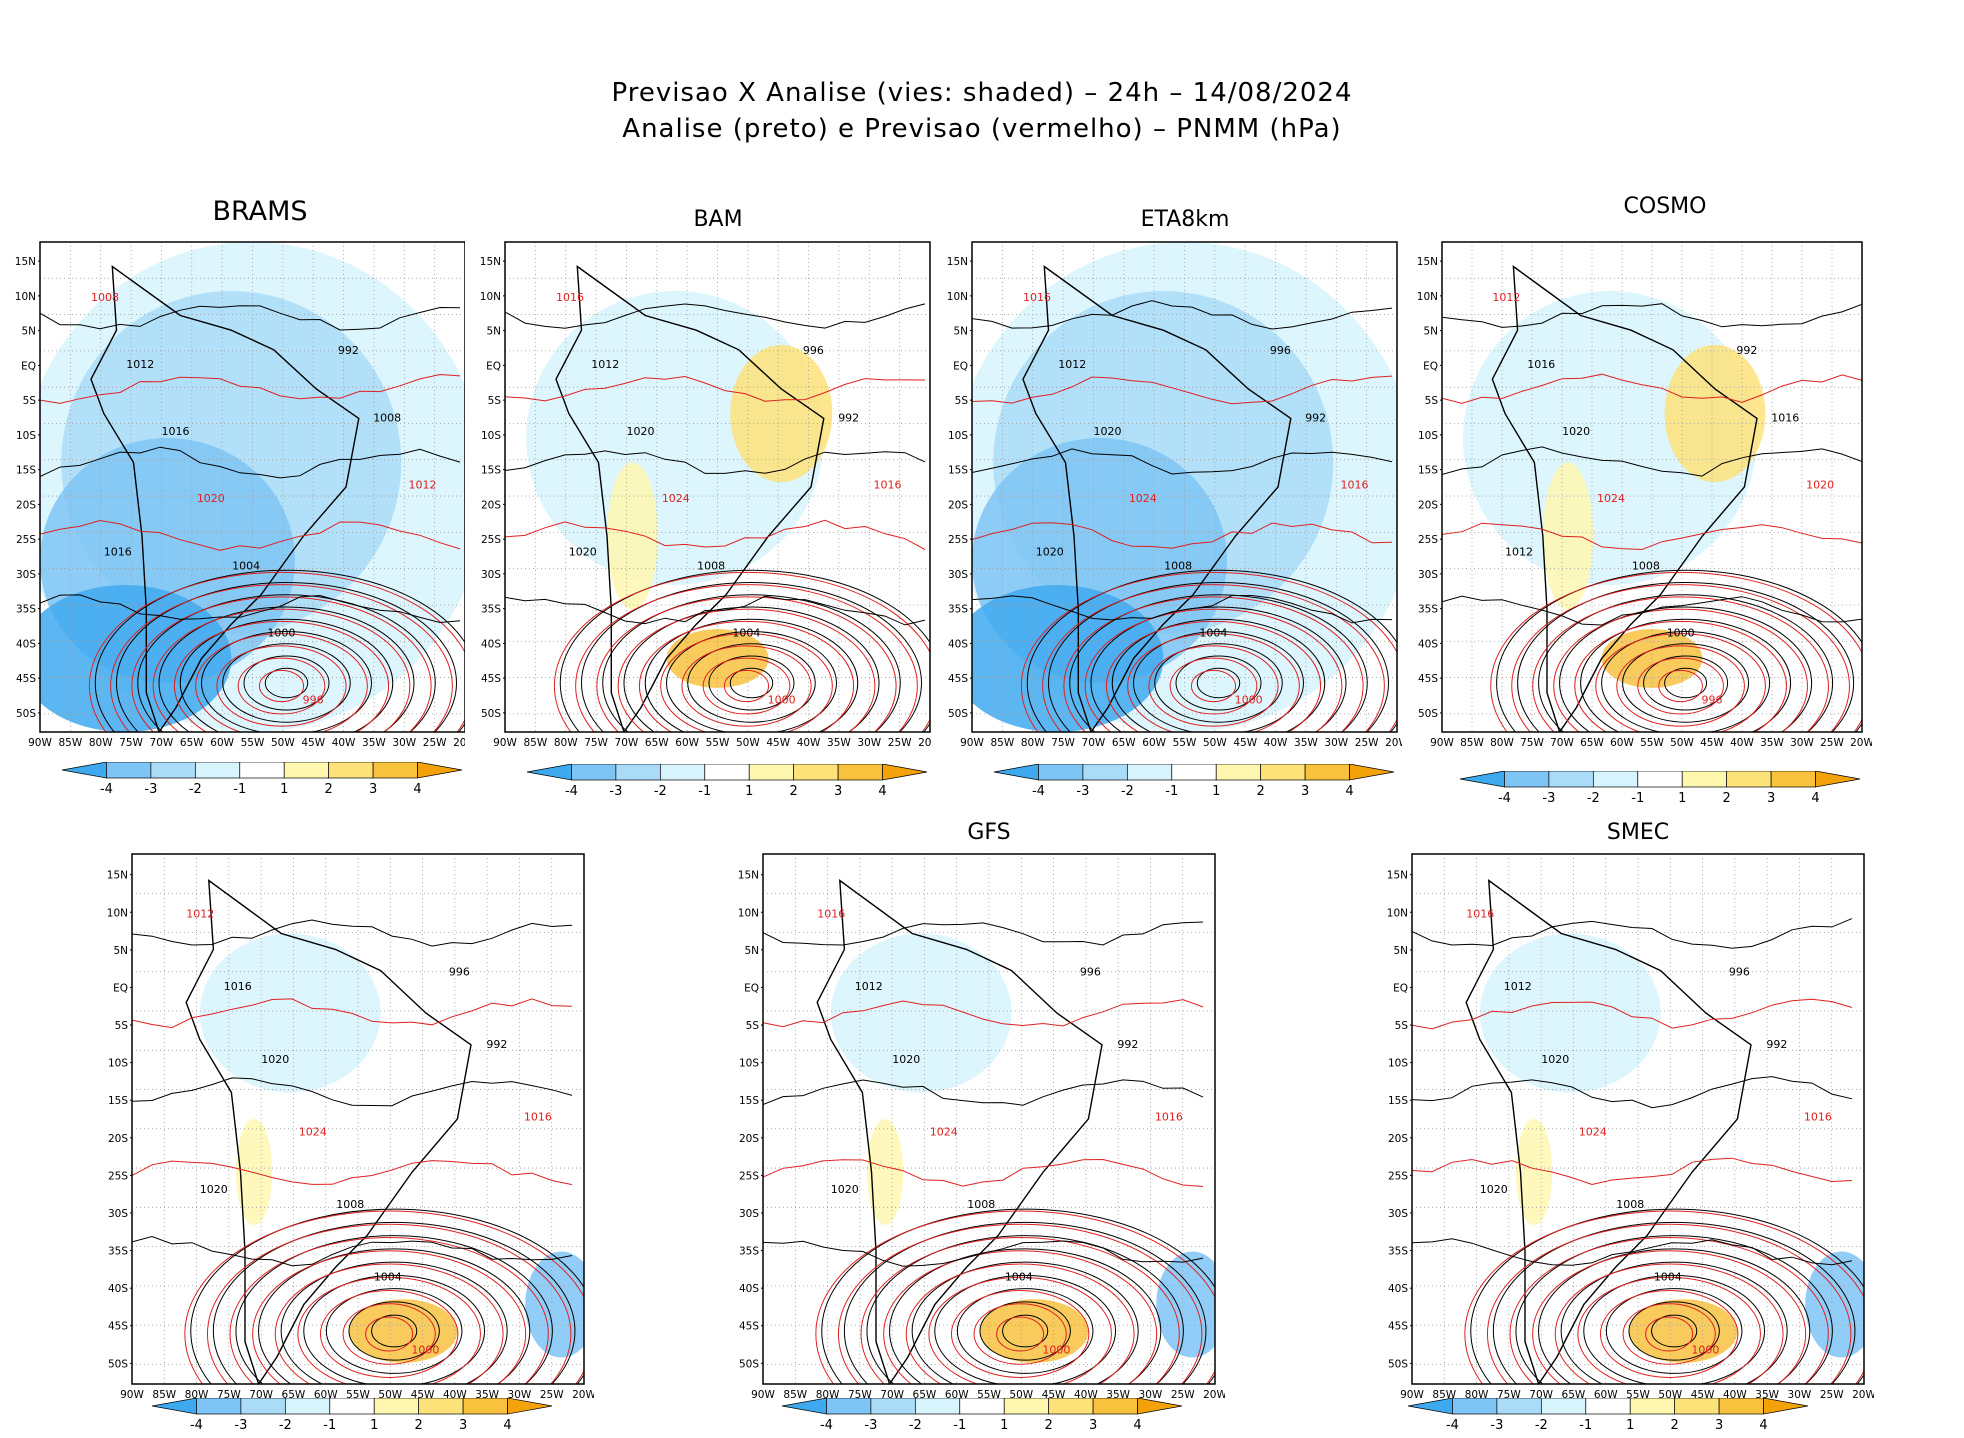 Image resolution: width=1964 pixels, height=1438 pixels. I want to click on contour-label: 1020, so click(845, 1189).